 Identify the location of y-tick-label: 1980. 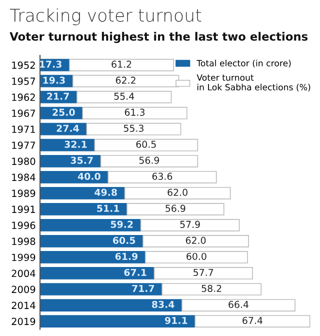
(24, 161).